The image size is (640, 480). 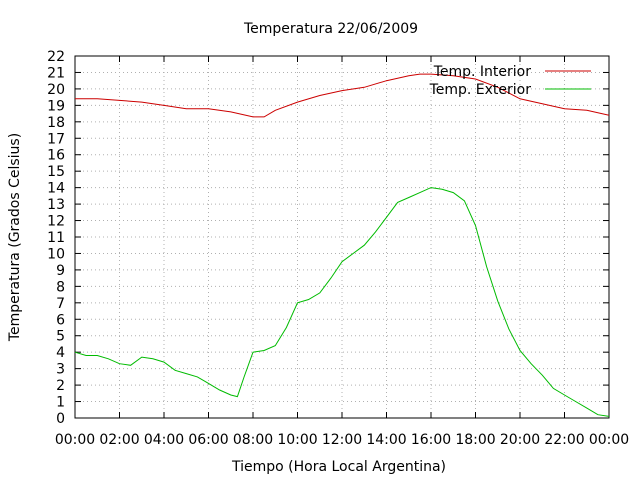 What do you see at coordinates (564, 440) in the screenshot?
I see `x-tick-label: 22:00` at bounding box center [564, 440].